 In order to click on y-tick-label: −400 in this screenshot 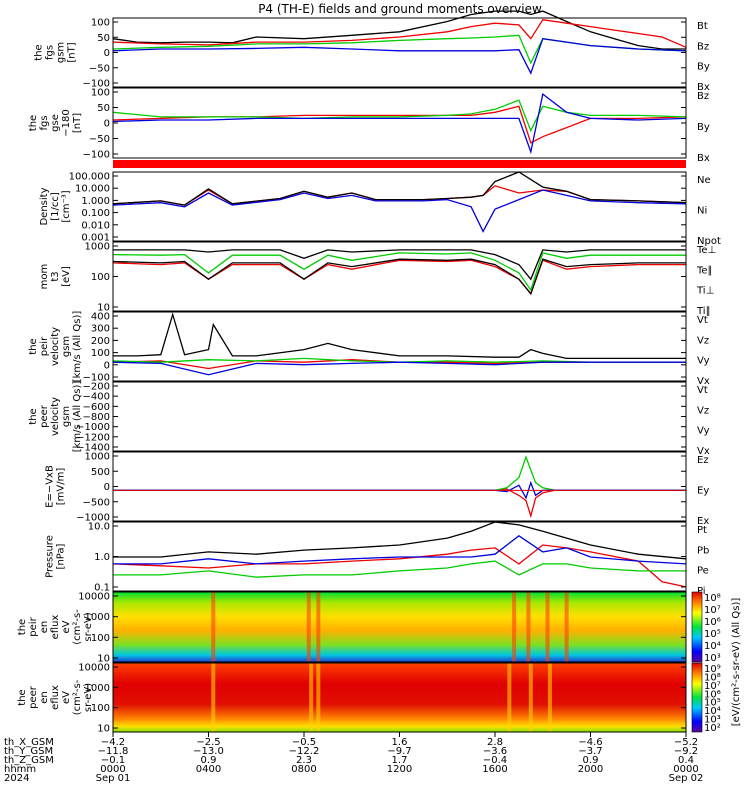, I will do `click(96, 397)`.